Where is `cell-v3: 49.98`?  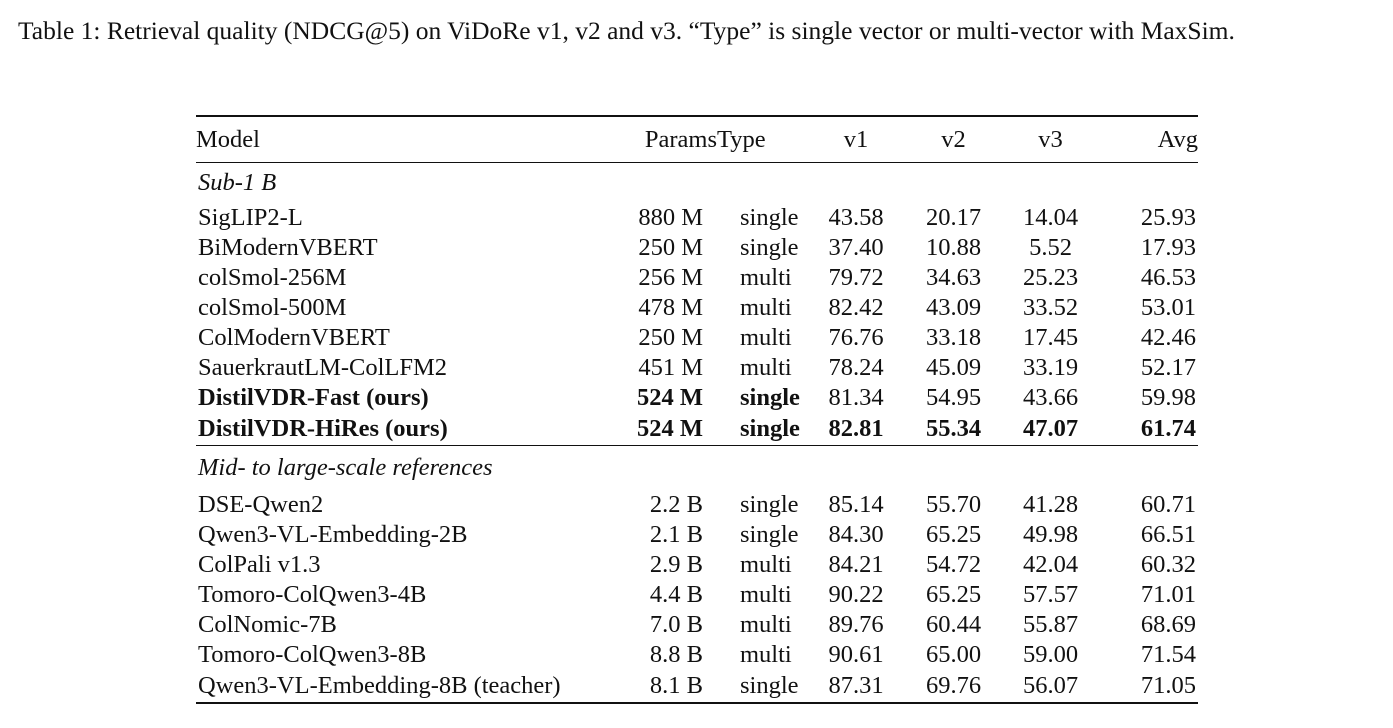 cell-v3: 49.98 is located at coordinates (1050, 534).